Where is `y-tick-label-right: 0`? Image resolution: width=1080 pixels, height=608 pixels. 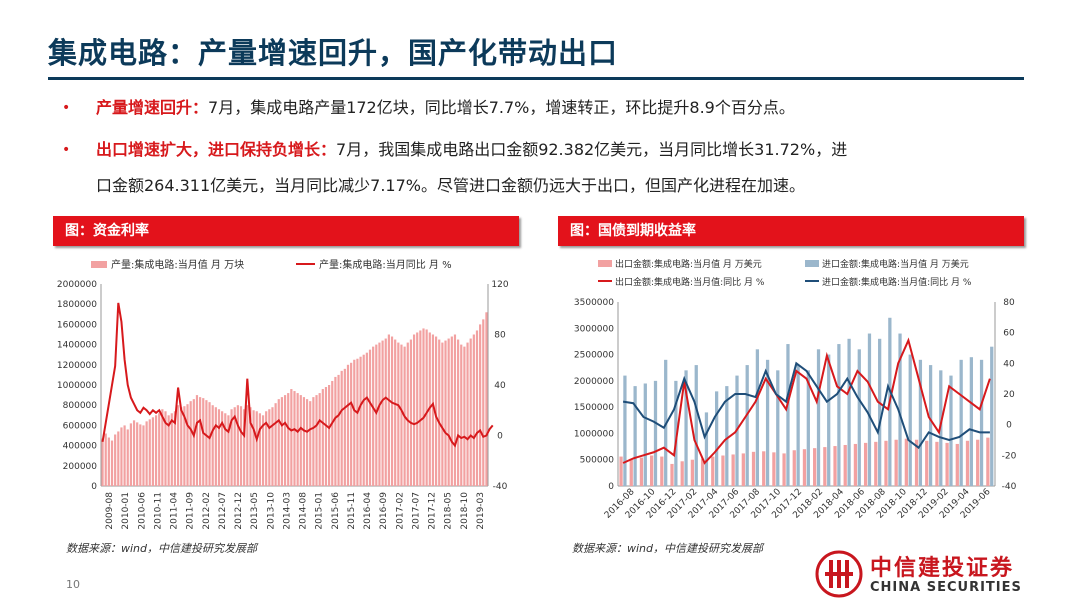
y-tick-label-right: 0 is located at coordinates (1009, 426).